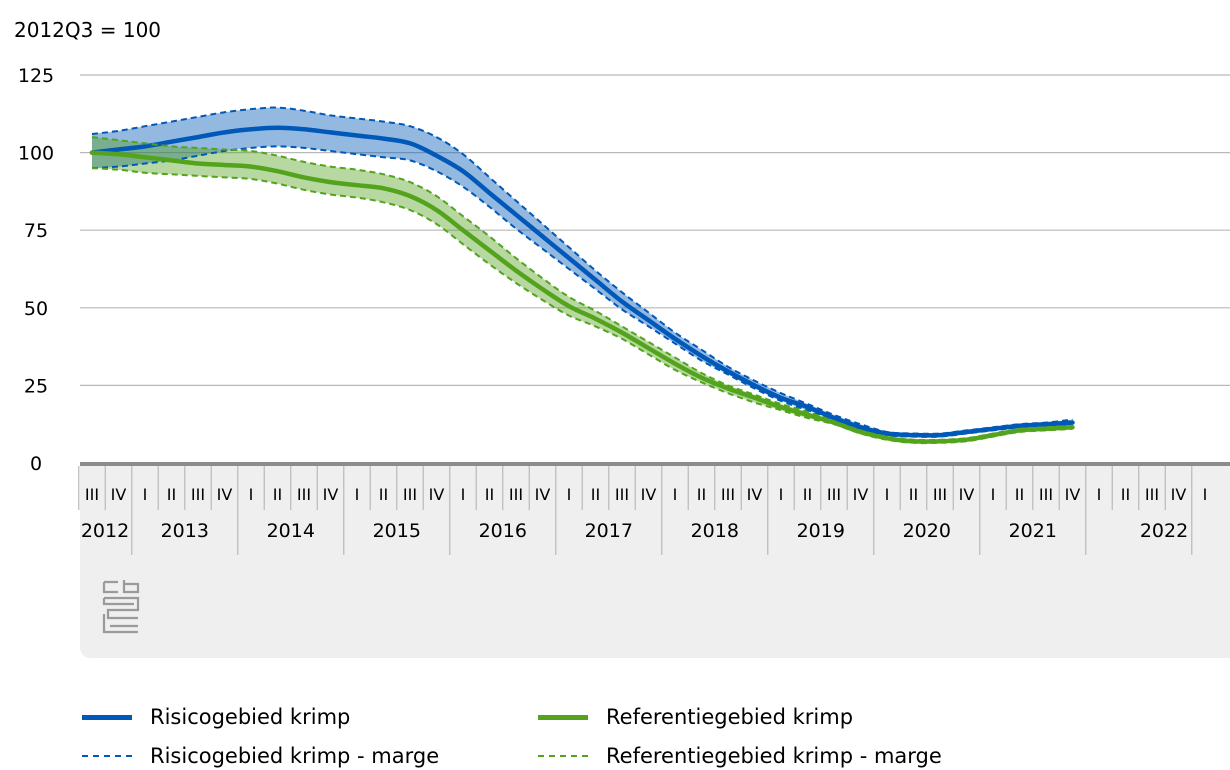 The width and height of the screenshot is (1230, 770). Describe the element at coordinates (36, 231) in the screenshot. I see `y-tick-label: 75` at that location.